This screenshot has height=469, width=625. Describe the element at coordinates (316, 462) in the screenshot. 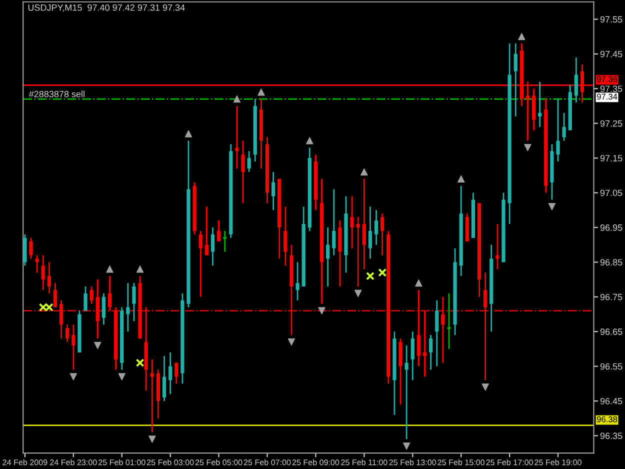

I see `x-tick-label: 25 Feb 09:00` at that location.